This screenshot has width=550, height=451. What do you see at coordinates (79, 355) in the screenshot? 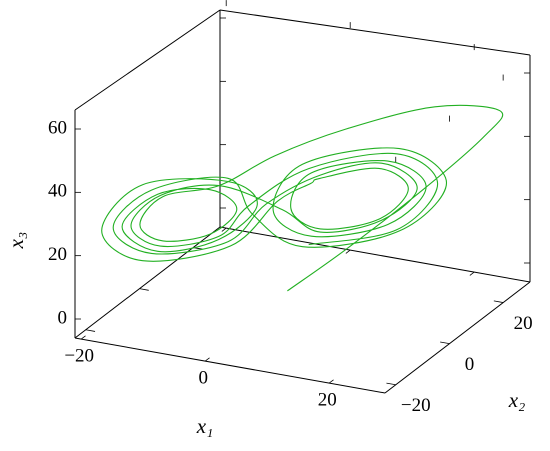
I see `x-tick-label: −20` at bounding box center [79, 355].